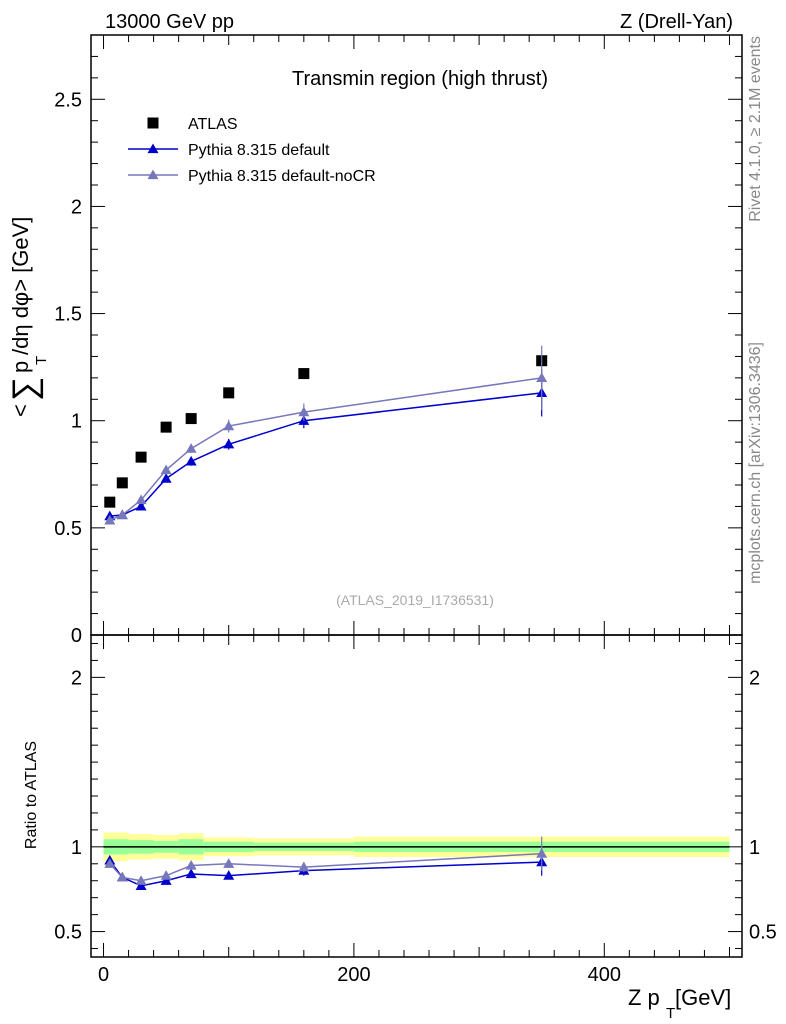 This screenshot has width=786, height=1024. Describe the element at coordinates (68, 100) in the screenshot. I see `main-ytick-label: 2.5` at that location.